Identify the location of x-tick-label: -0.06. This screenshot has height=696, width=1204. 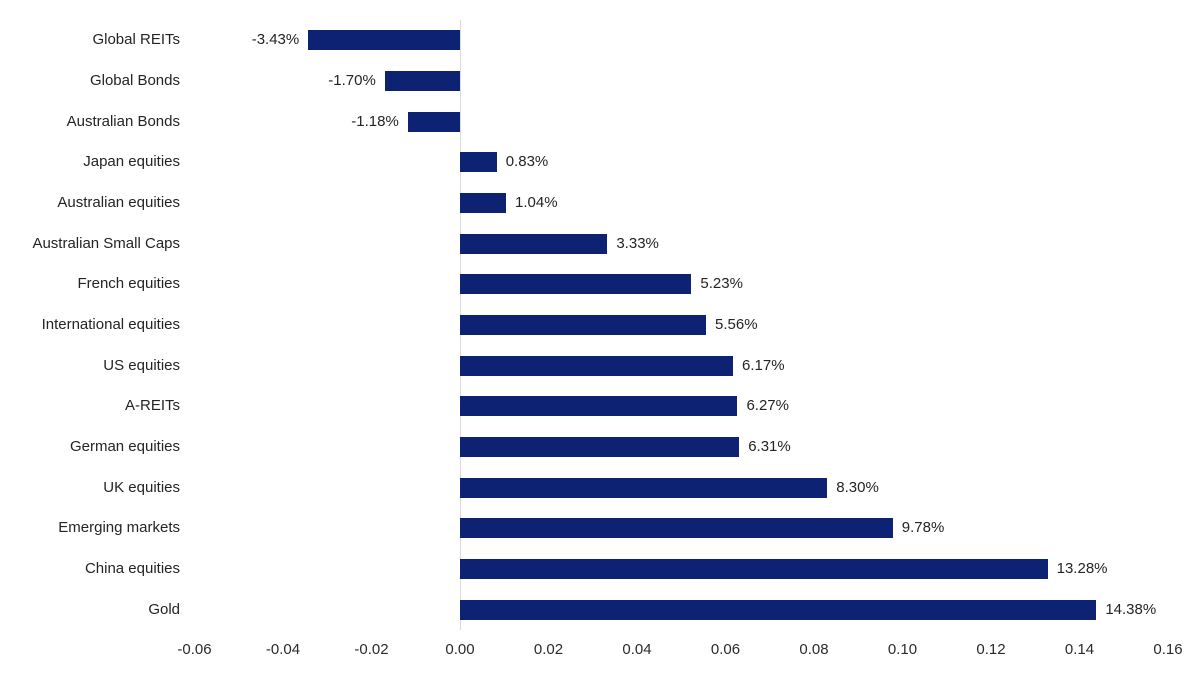
(194, 649).